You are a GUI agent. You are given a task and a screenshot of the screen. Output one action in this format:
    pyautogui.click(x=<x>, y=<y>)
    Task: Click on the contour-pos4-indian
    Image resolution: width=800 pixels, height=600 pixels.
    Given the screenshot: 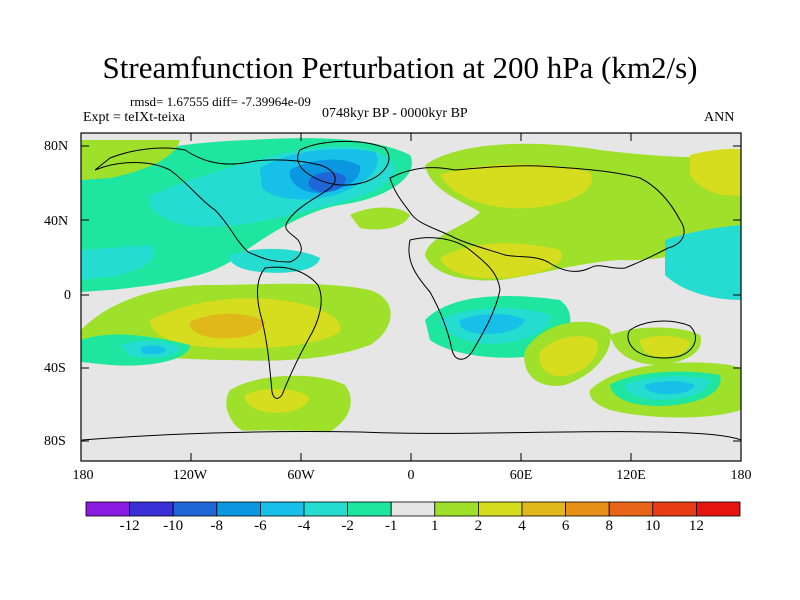 What is the action you would take?
    pyautogui.click(x=569, y=356)
    